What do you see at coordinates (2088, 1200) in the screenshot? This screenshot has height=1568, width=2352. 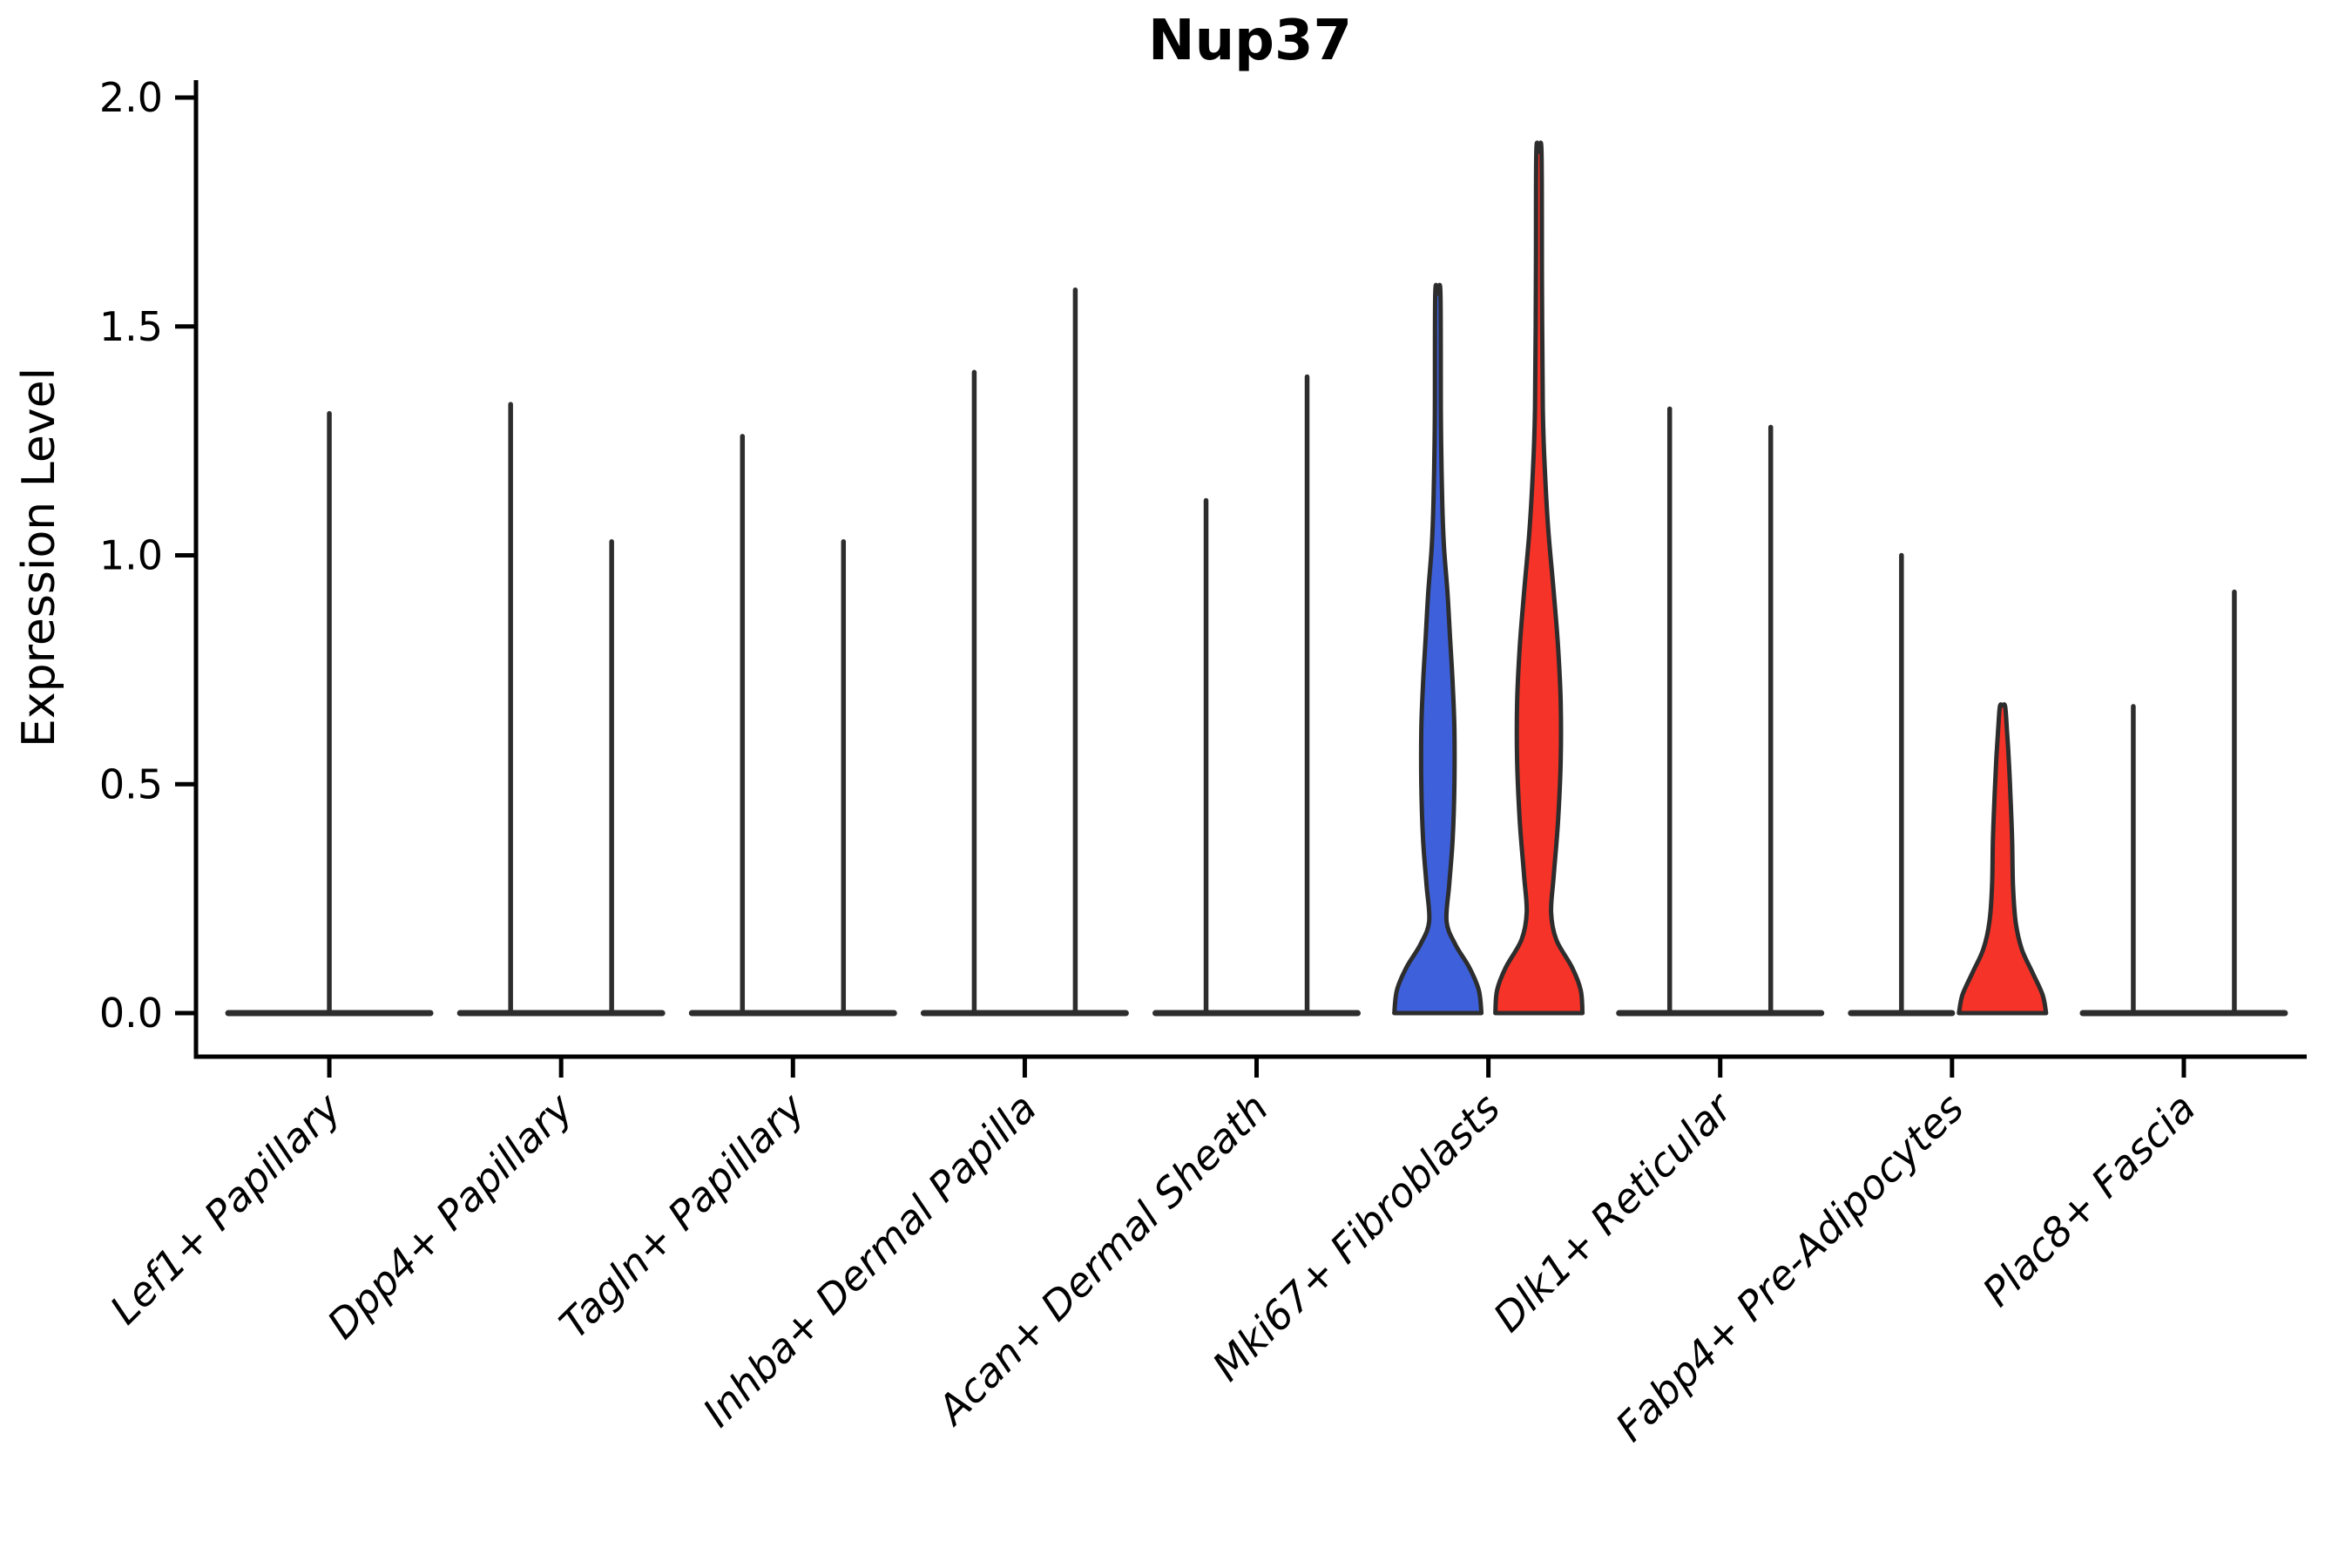 I see `x-tick-label: Plac8+ Fascia` at bounding box center [2088, 1200].